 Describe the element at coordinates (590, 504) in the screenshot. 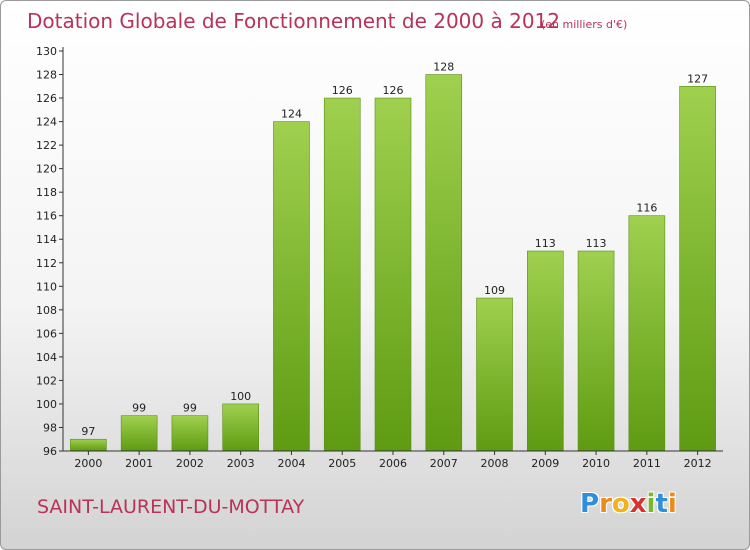

I see `logo-letter: P` at that location.